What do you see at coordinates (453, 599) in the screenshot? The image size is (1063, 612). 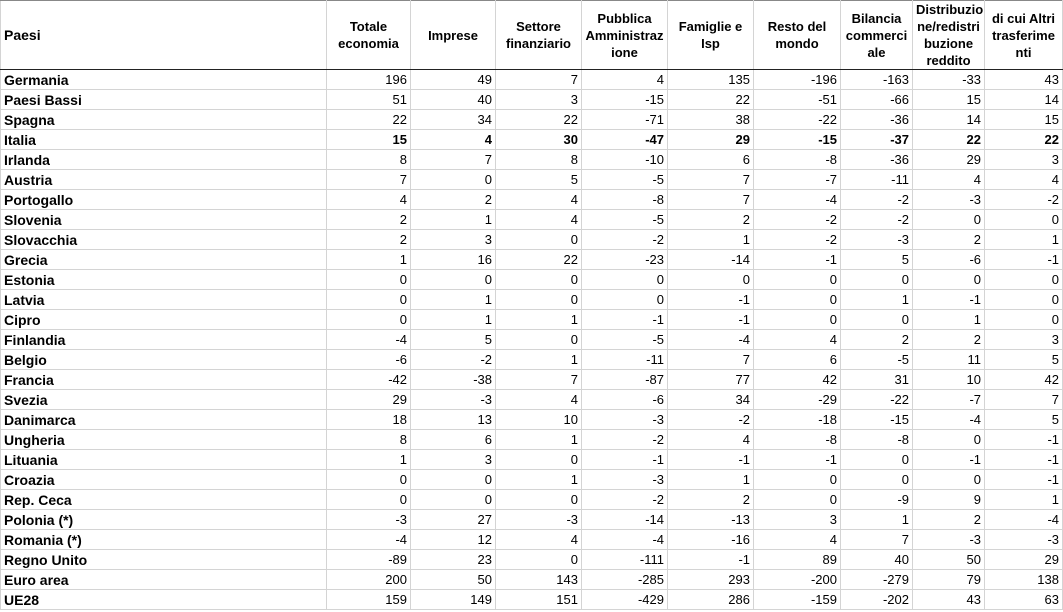 I see `value-cell: 149` at bounding box center [453, 599].